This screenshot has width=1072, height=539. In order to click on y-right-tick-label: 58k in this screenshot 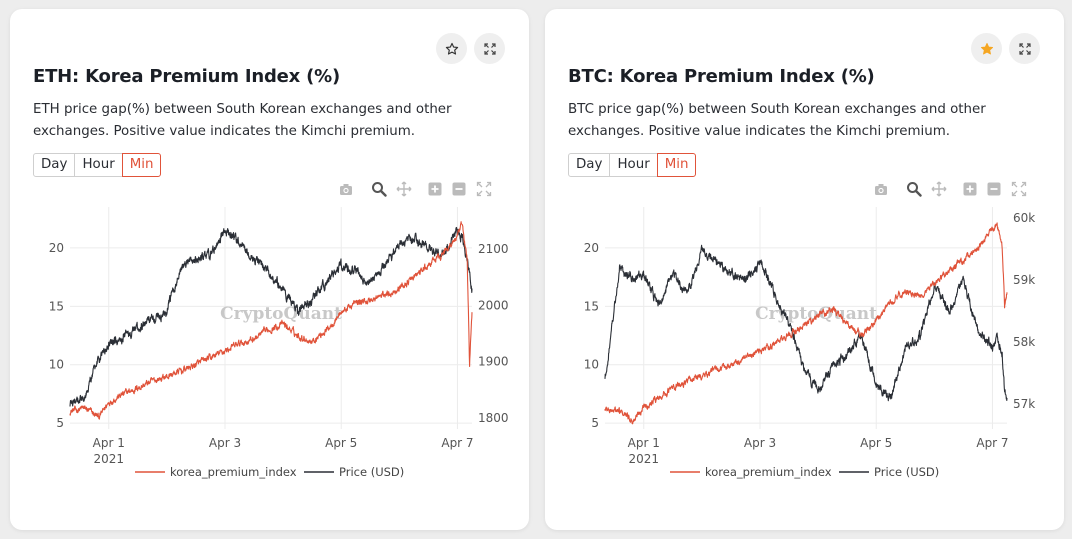, I will do `click(1024, 342)`.